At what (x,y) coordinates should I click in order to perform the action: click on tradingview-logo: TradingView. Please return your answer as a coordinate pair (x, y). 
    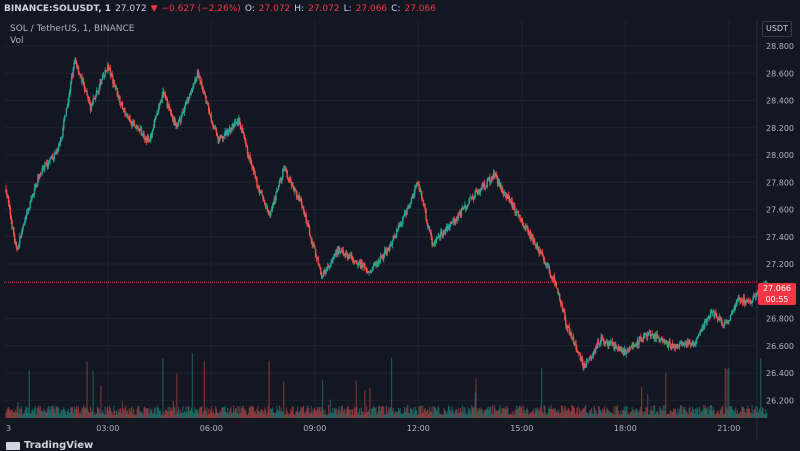
    Looking at the image, I should click on (49, 445).